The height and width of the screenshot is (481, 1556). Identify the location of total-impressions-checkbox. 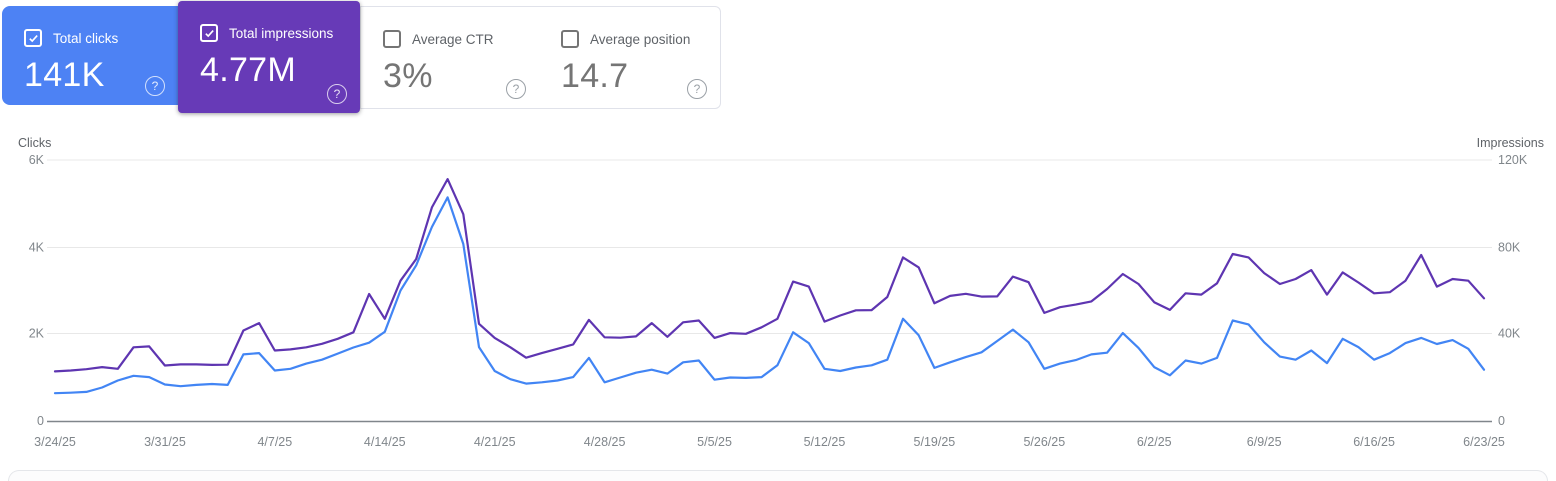
(209, 33).